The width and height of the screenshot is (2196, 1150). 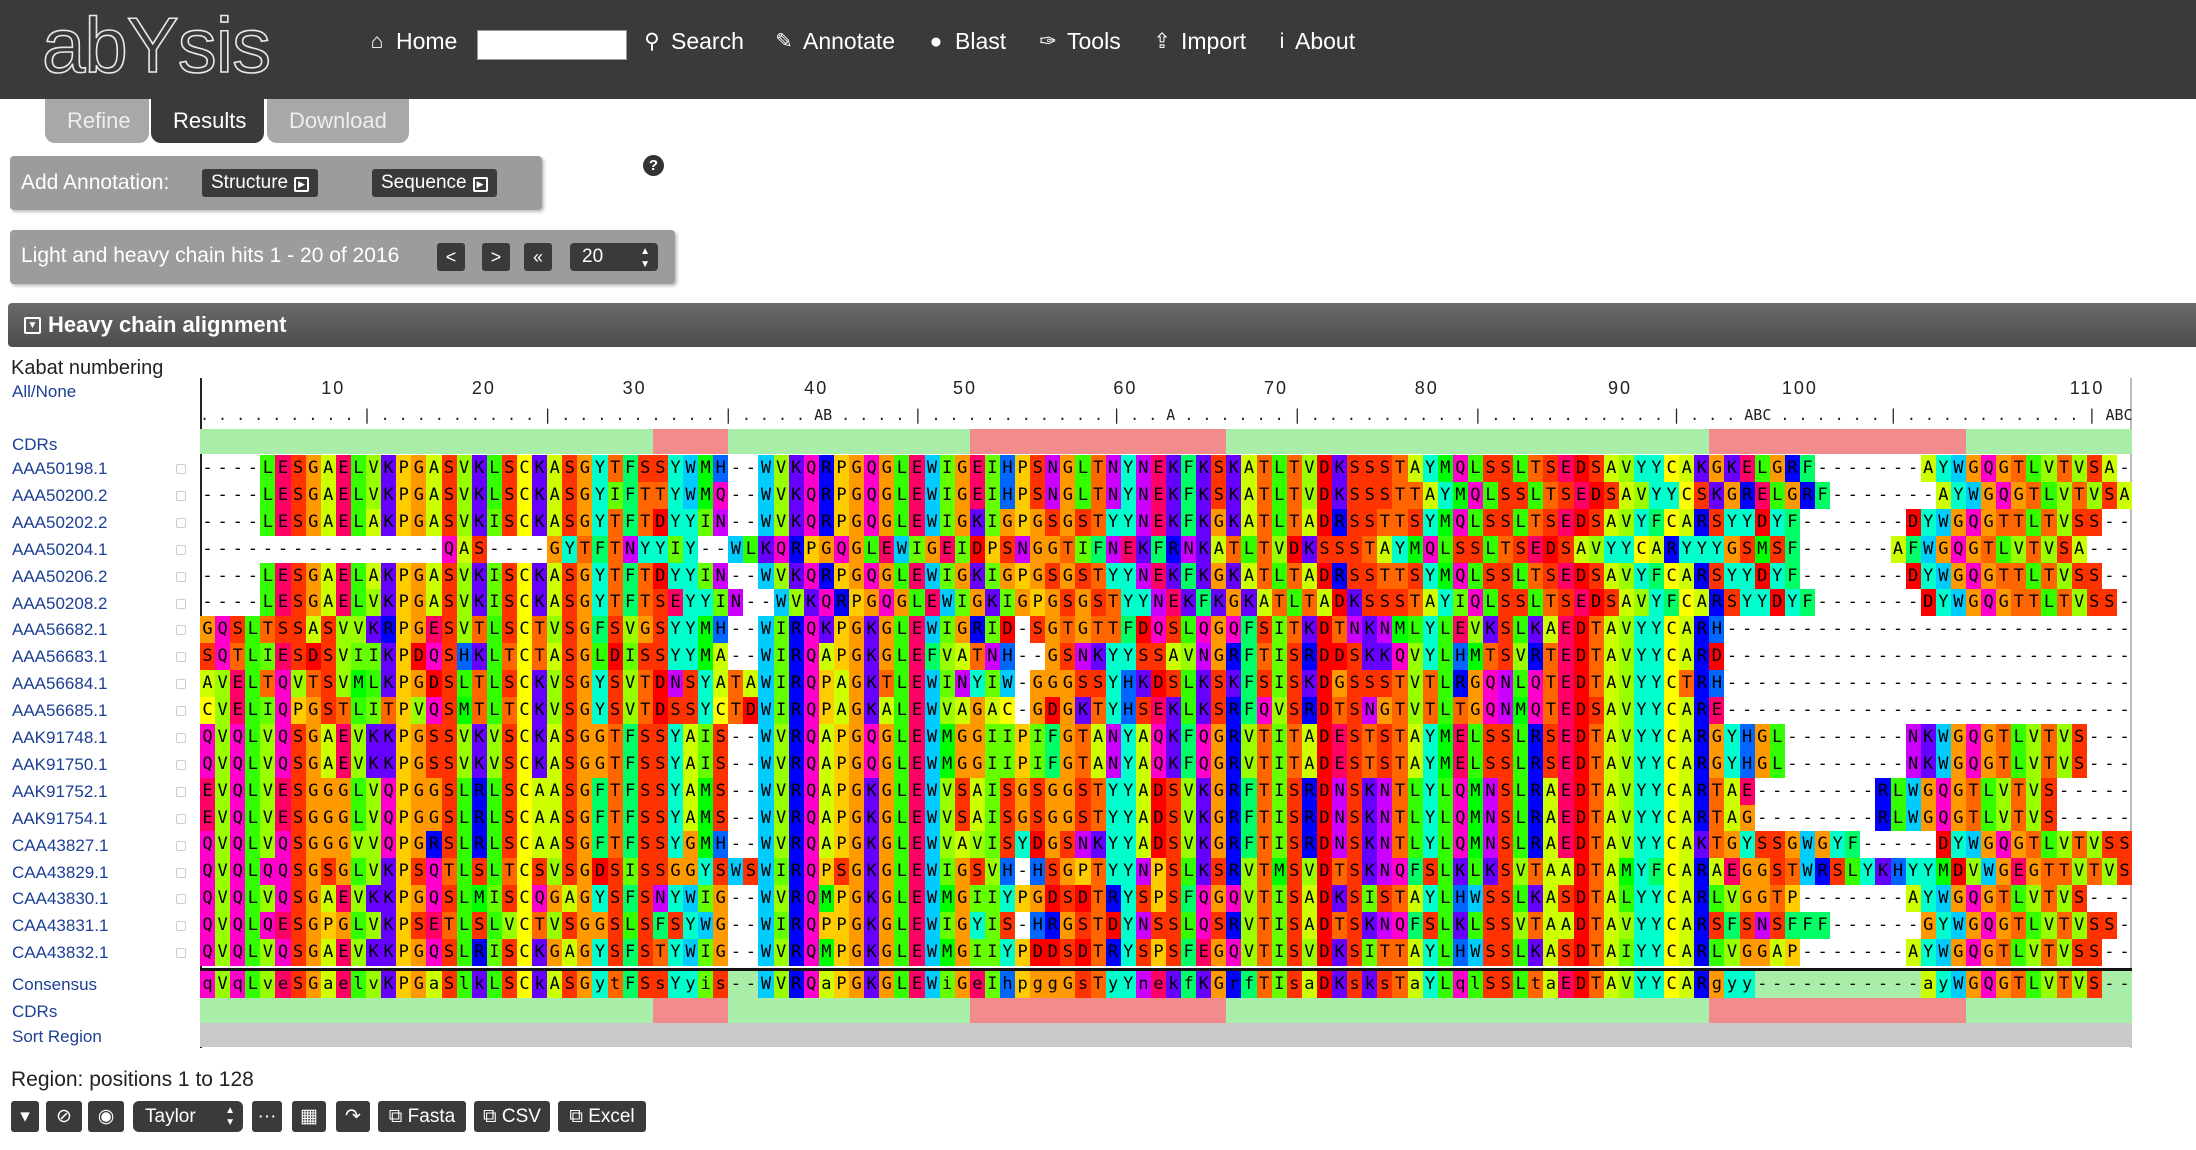 I want to click on nav-blast: ● Blast, so click(x=965, y=41).